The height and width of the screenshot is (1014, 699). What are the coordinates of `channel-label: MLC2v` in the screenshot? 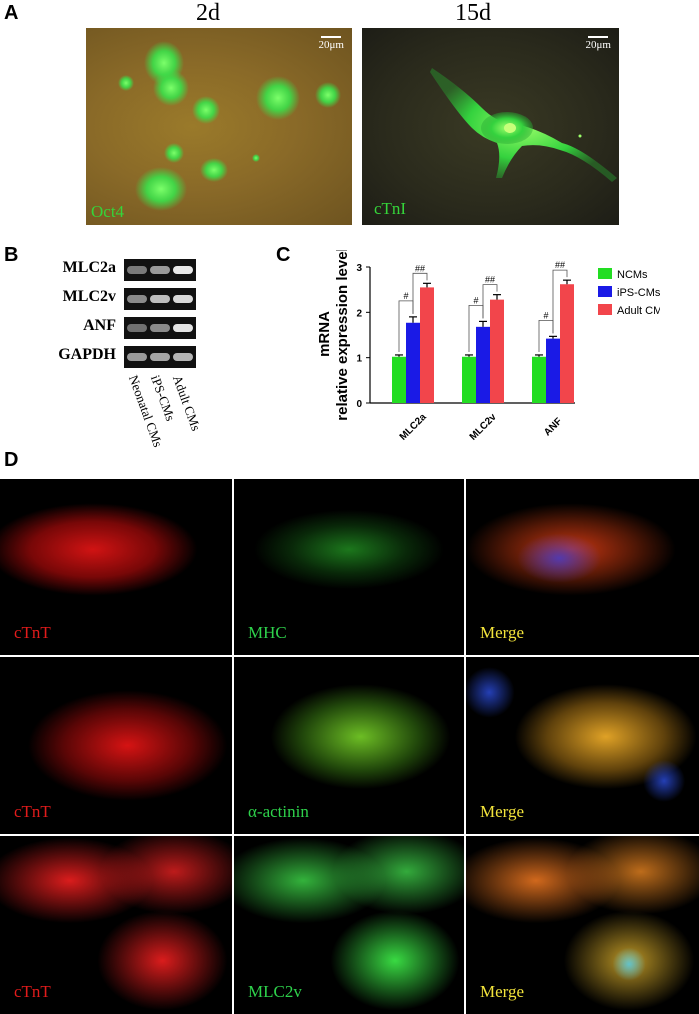 It's located at (275, 991).